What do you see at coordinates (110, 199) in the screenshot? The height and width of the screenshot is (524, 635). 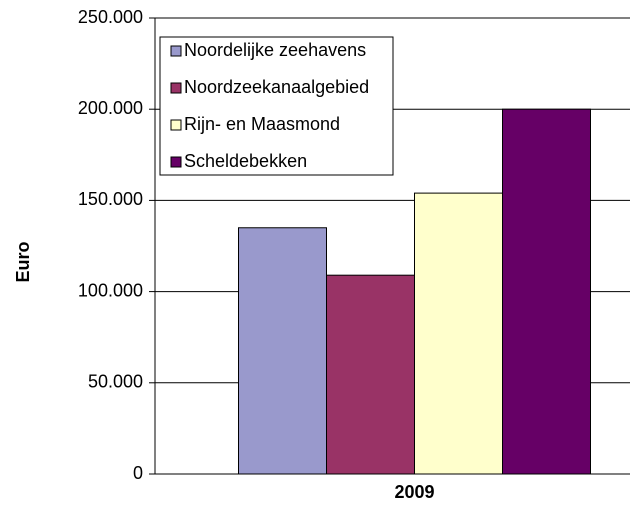 I see `y-tick-label: 150.000` at bounding box center [110, 199].